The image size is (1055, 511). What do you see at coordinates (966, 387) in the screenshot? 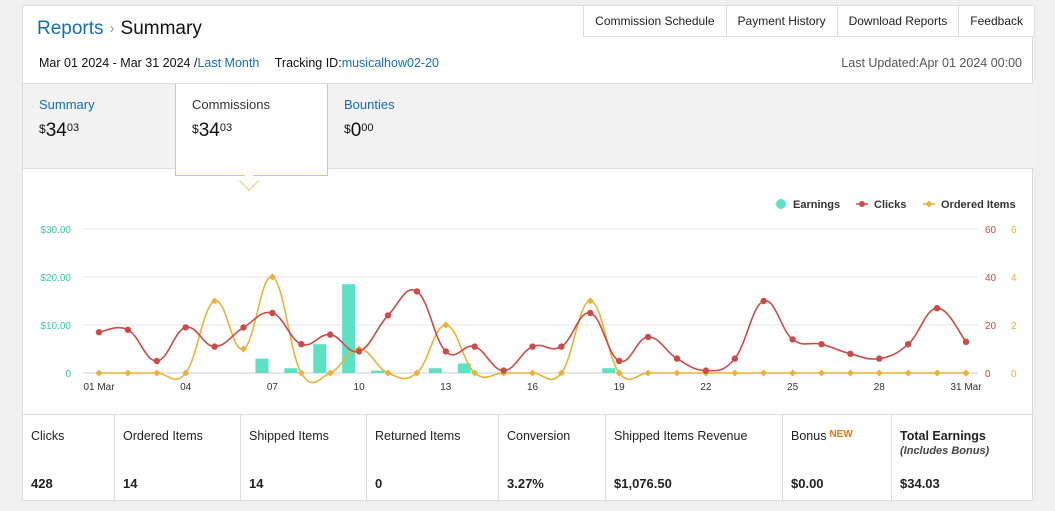
I see `x-tick-label: 31 Mar` at bounding box center [966, 387].